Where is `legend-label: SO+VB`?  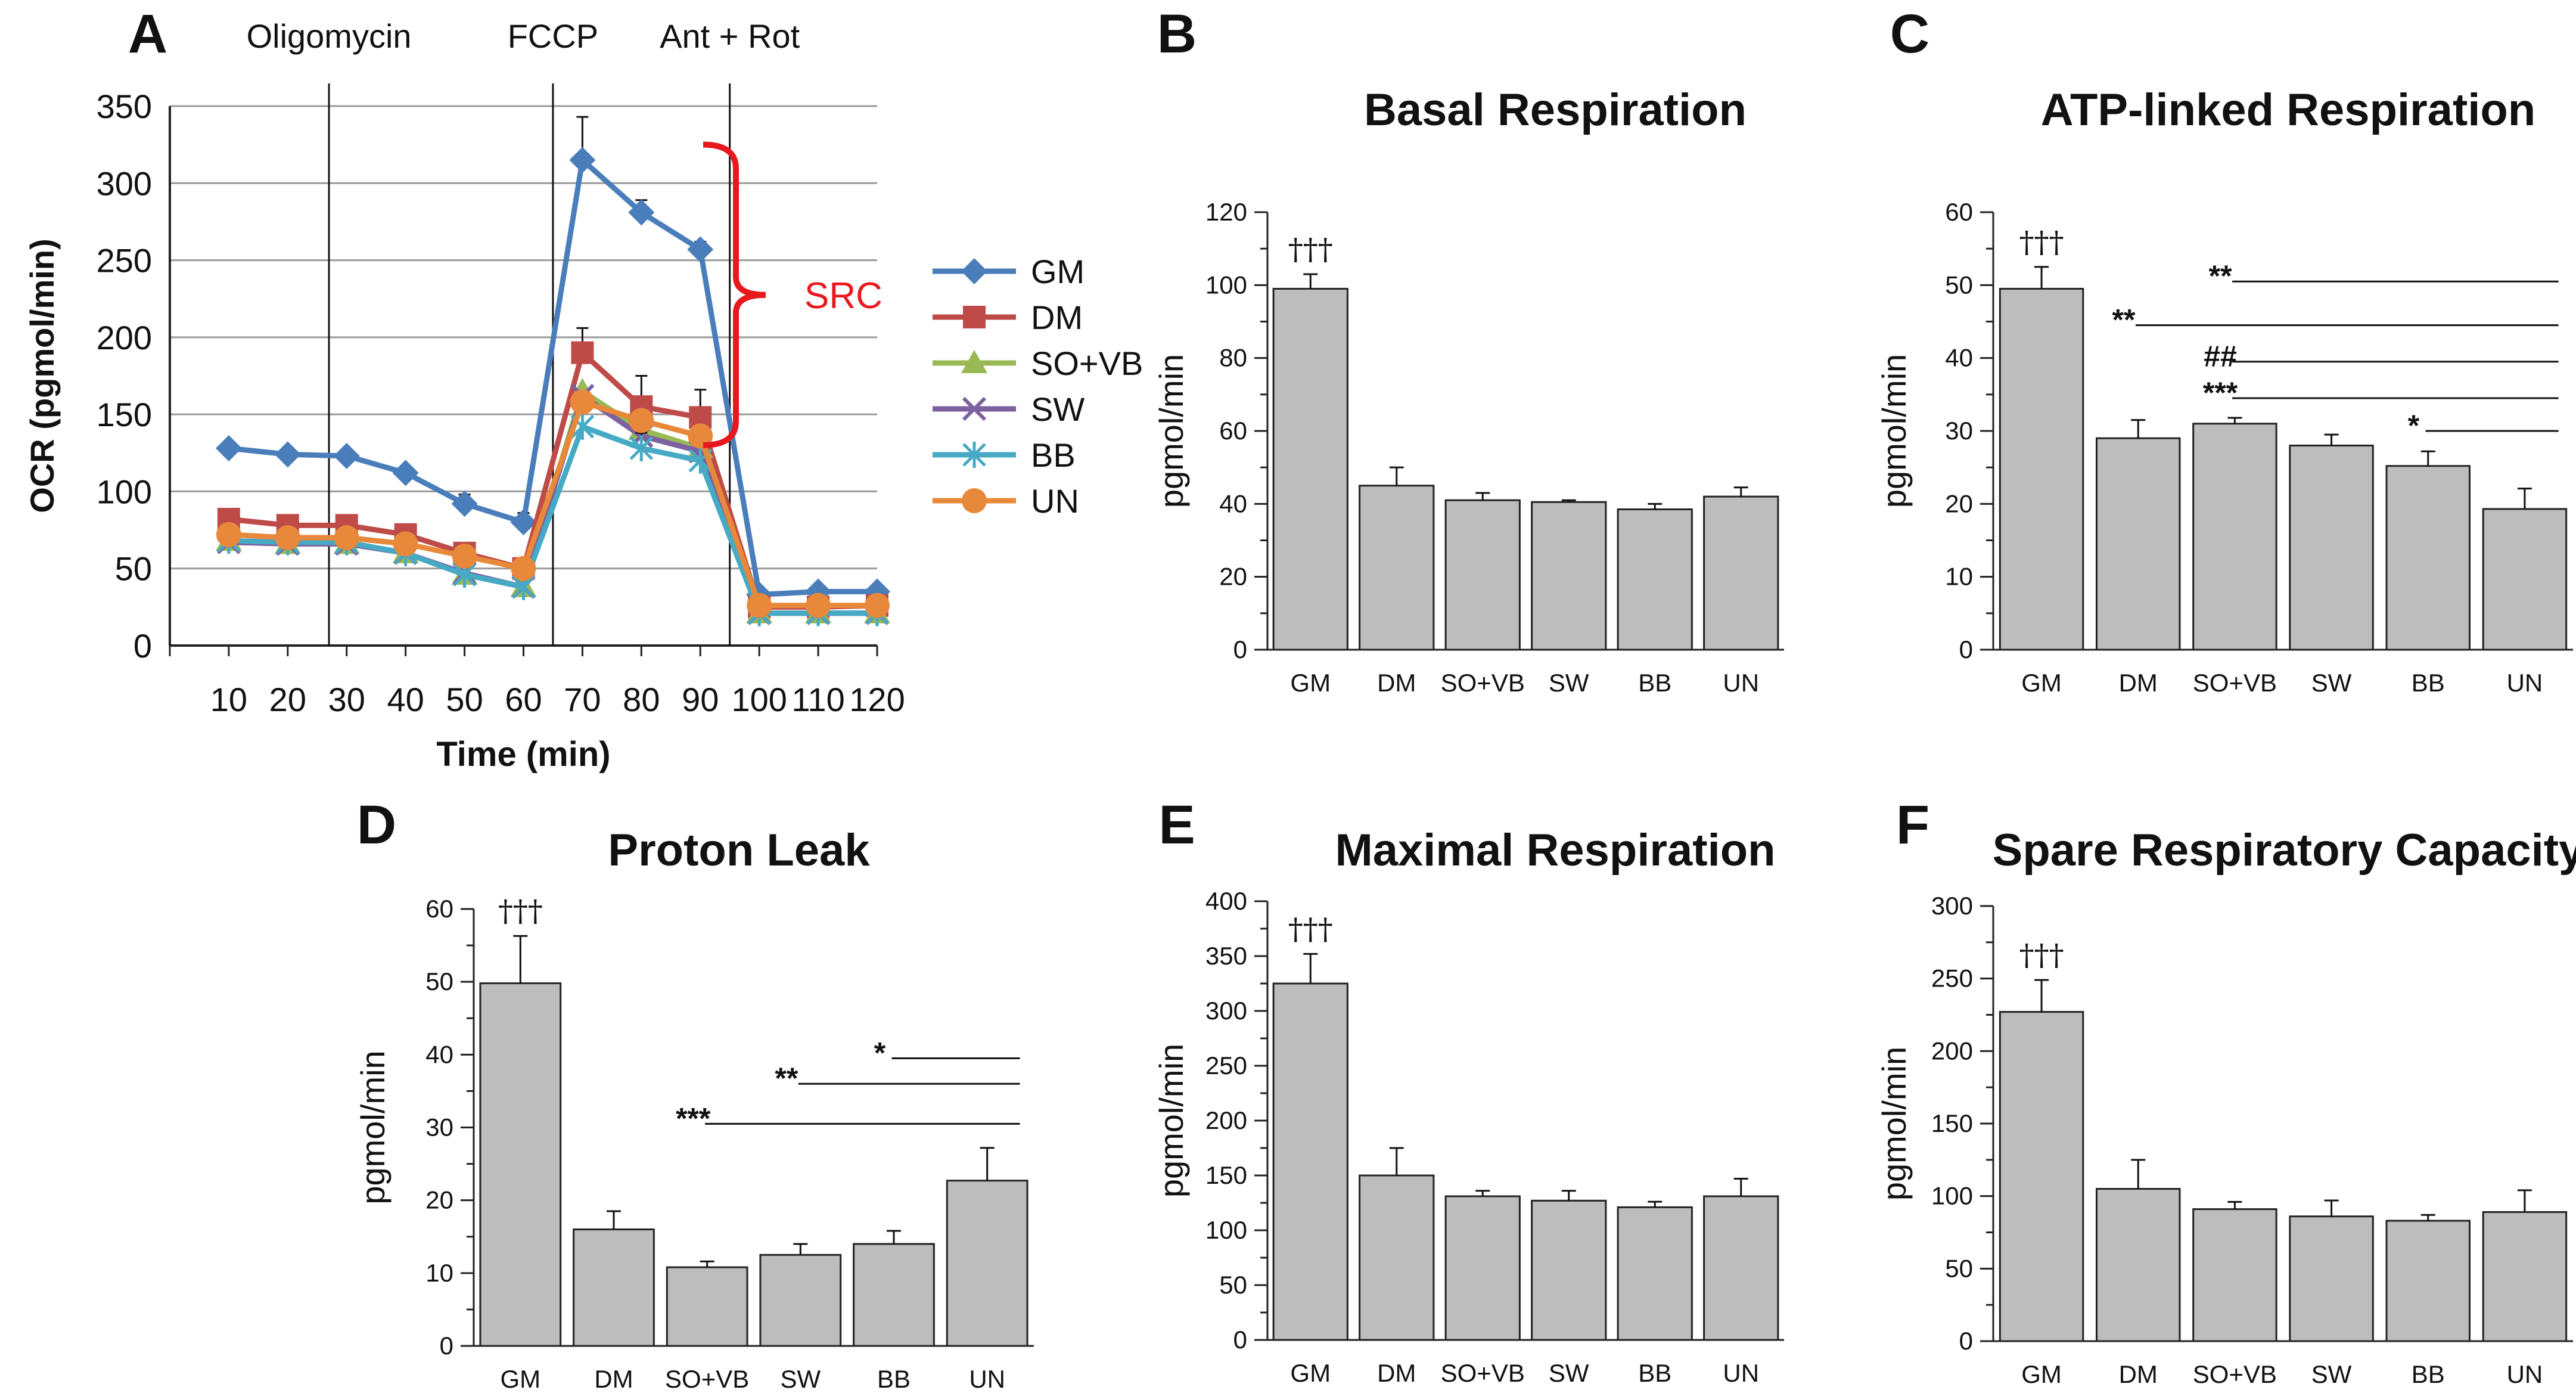 legend-label: SO+VB is located at coordinates (1087, 363).